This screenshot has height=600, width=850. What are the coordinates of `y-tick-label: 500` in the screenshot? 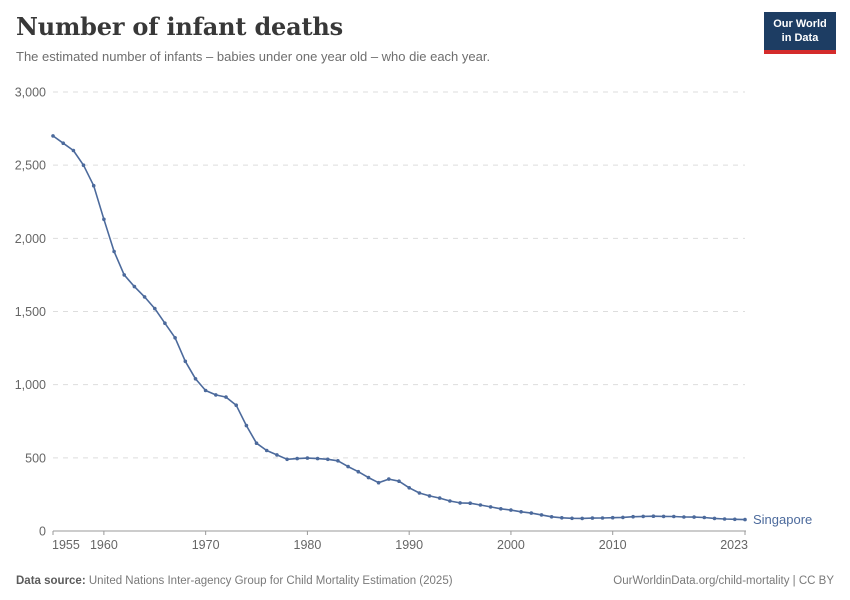 It's located at (35, 458).